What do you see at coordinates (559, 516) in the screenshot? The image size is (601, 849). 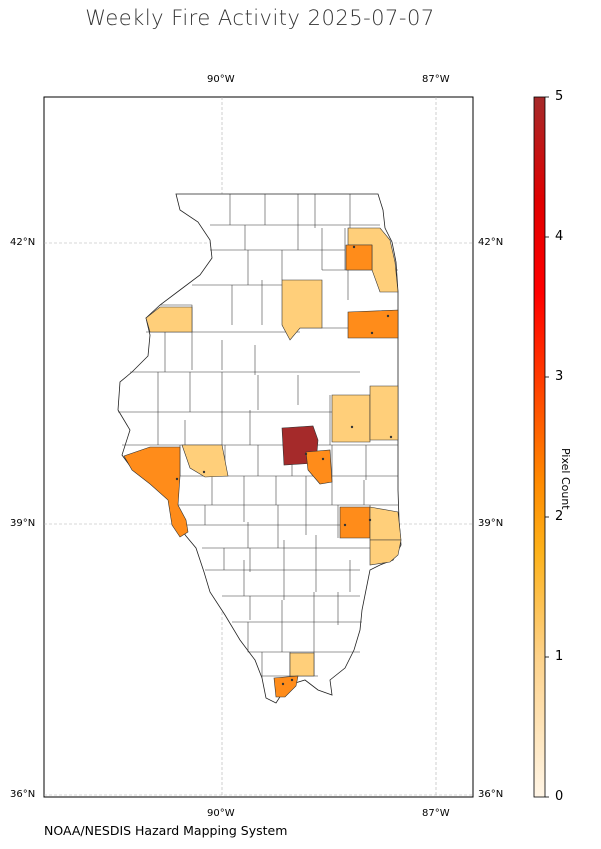 I see `colorbar-tick-2: 2` at bounding box center [559, 516].